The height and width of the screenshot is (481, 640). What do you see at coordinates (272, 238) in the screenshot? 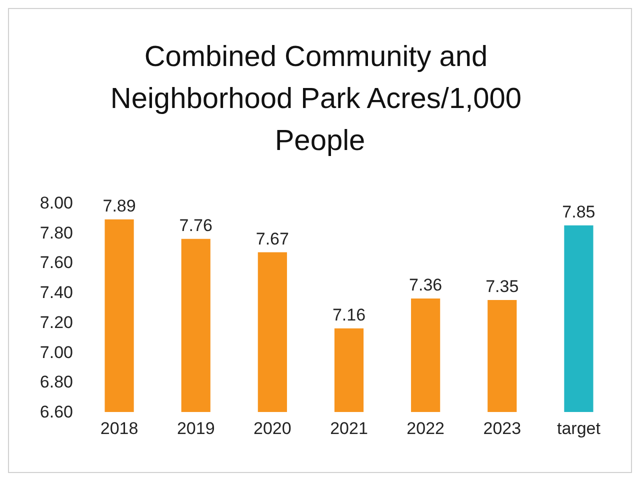
I see `data-label: 7.67` at bounding box center [272, 238].